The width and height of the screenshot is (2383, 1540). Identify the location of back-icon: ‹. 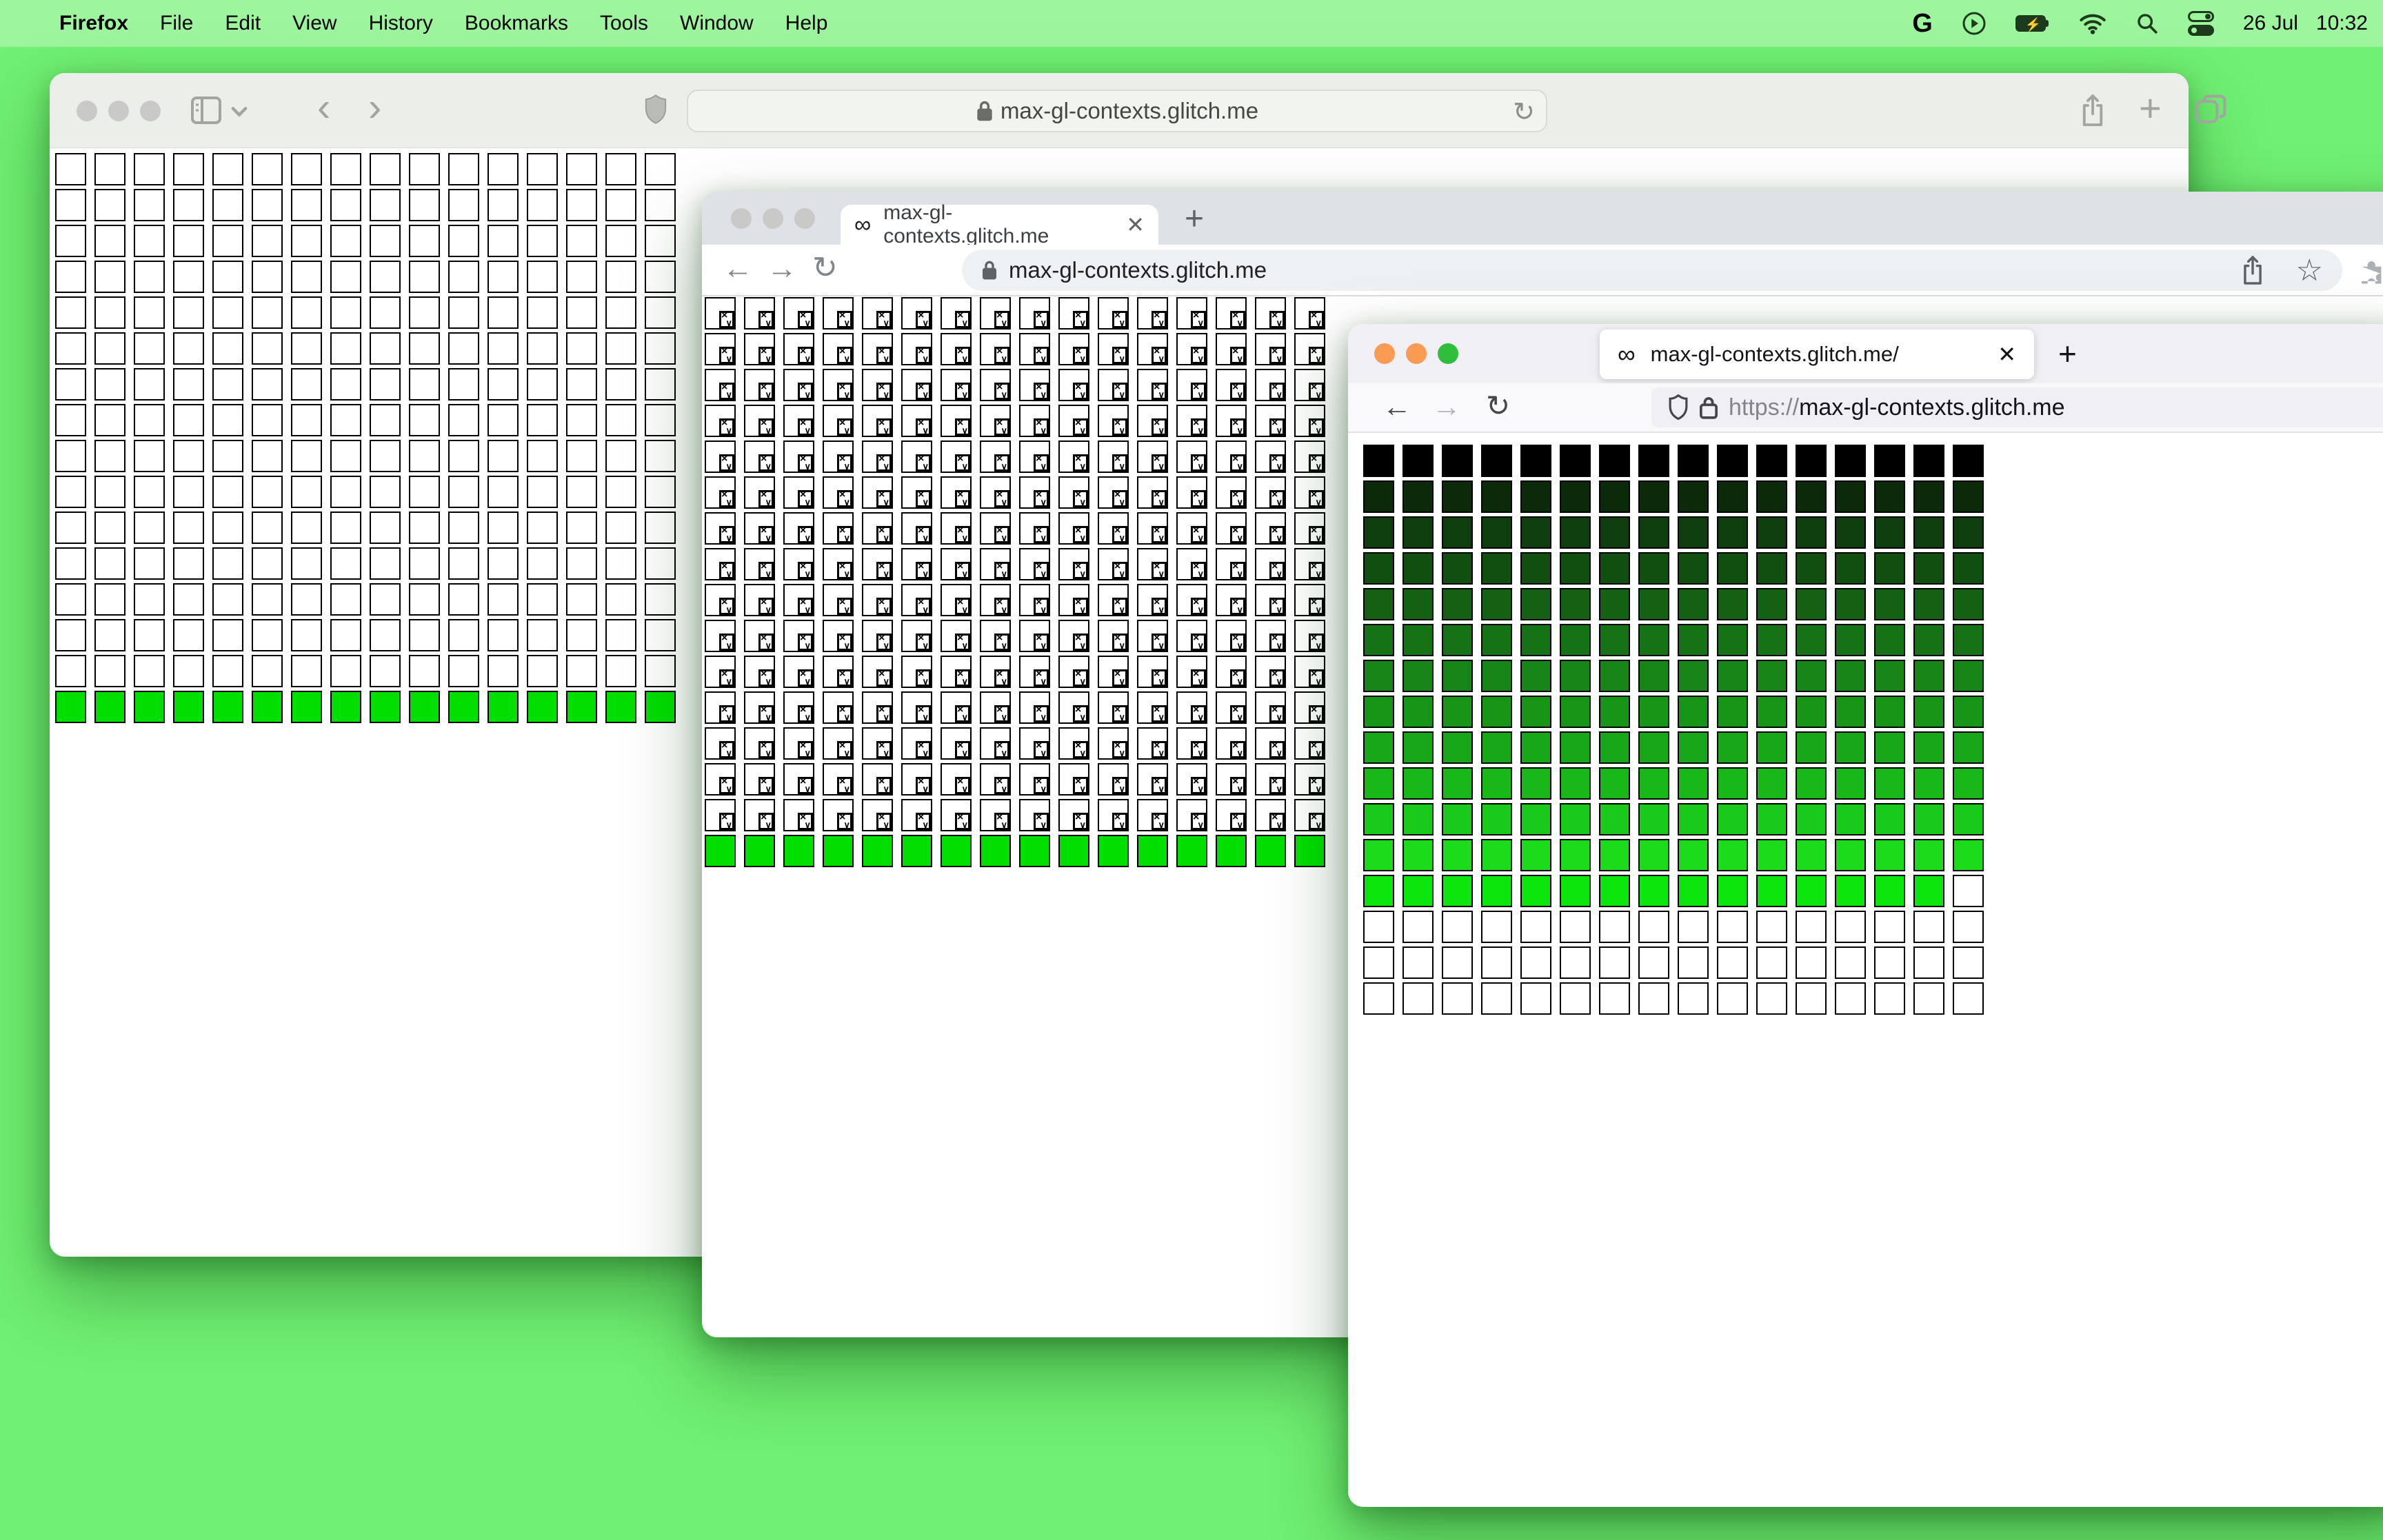
(324, 108).